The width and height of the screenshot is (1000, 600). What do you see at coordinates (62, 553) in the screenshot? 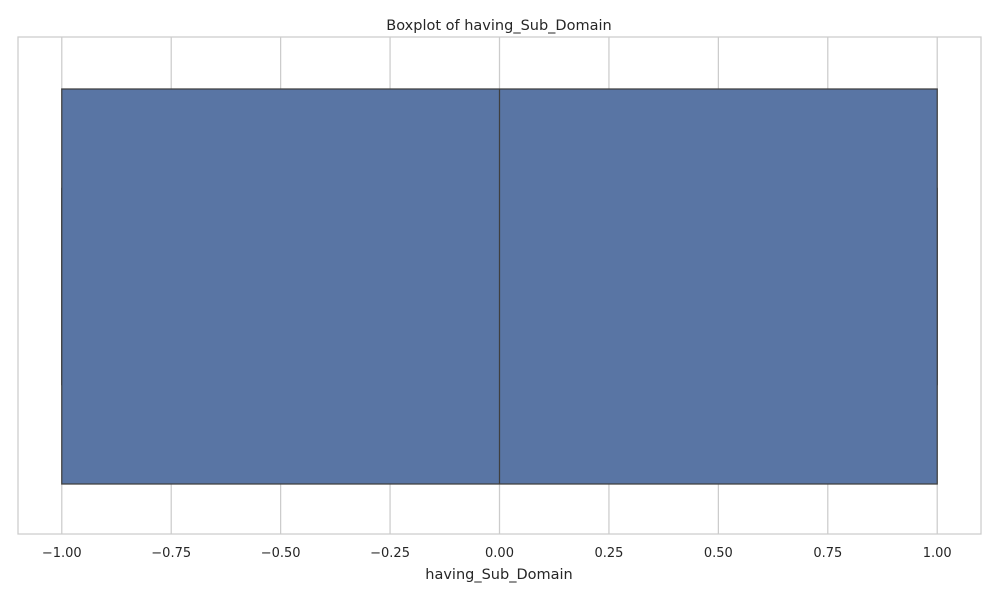
I see `x-tick-label: −1.00` at bounding box center [62, 553].